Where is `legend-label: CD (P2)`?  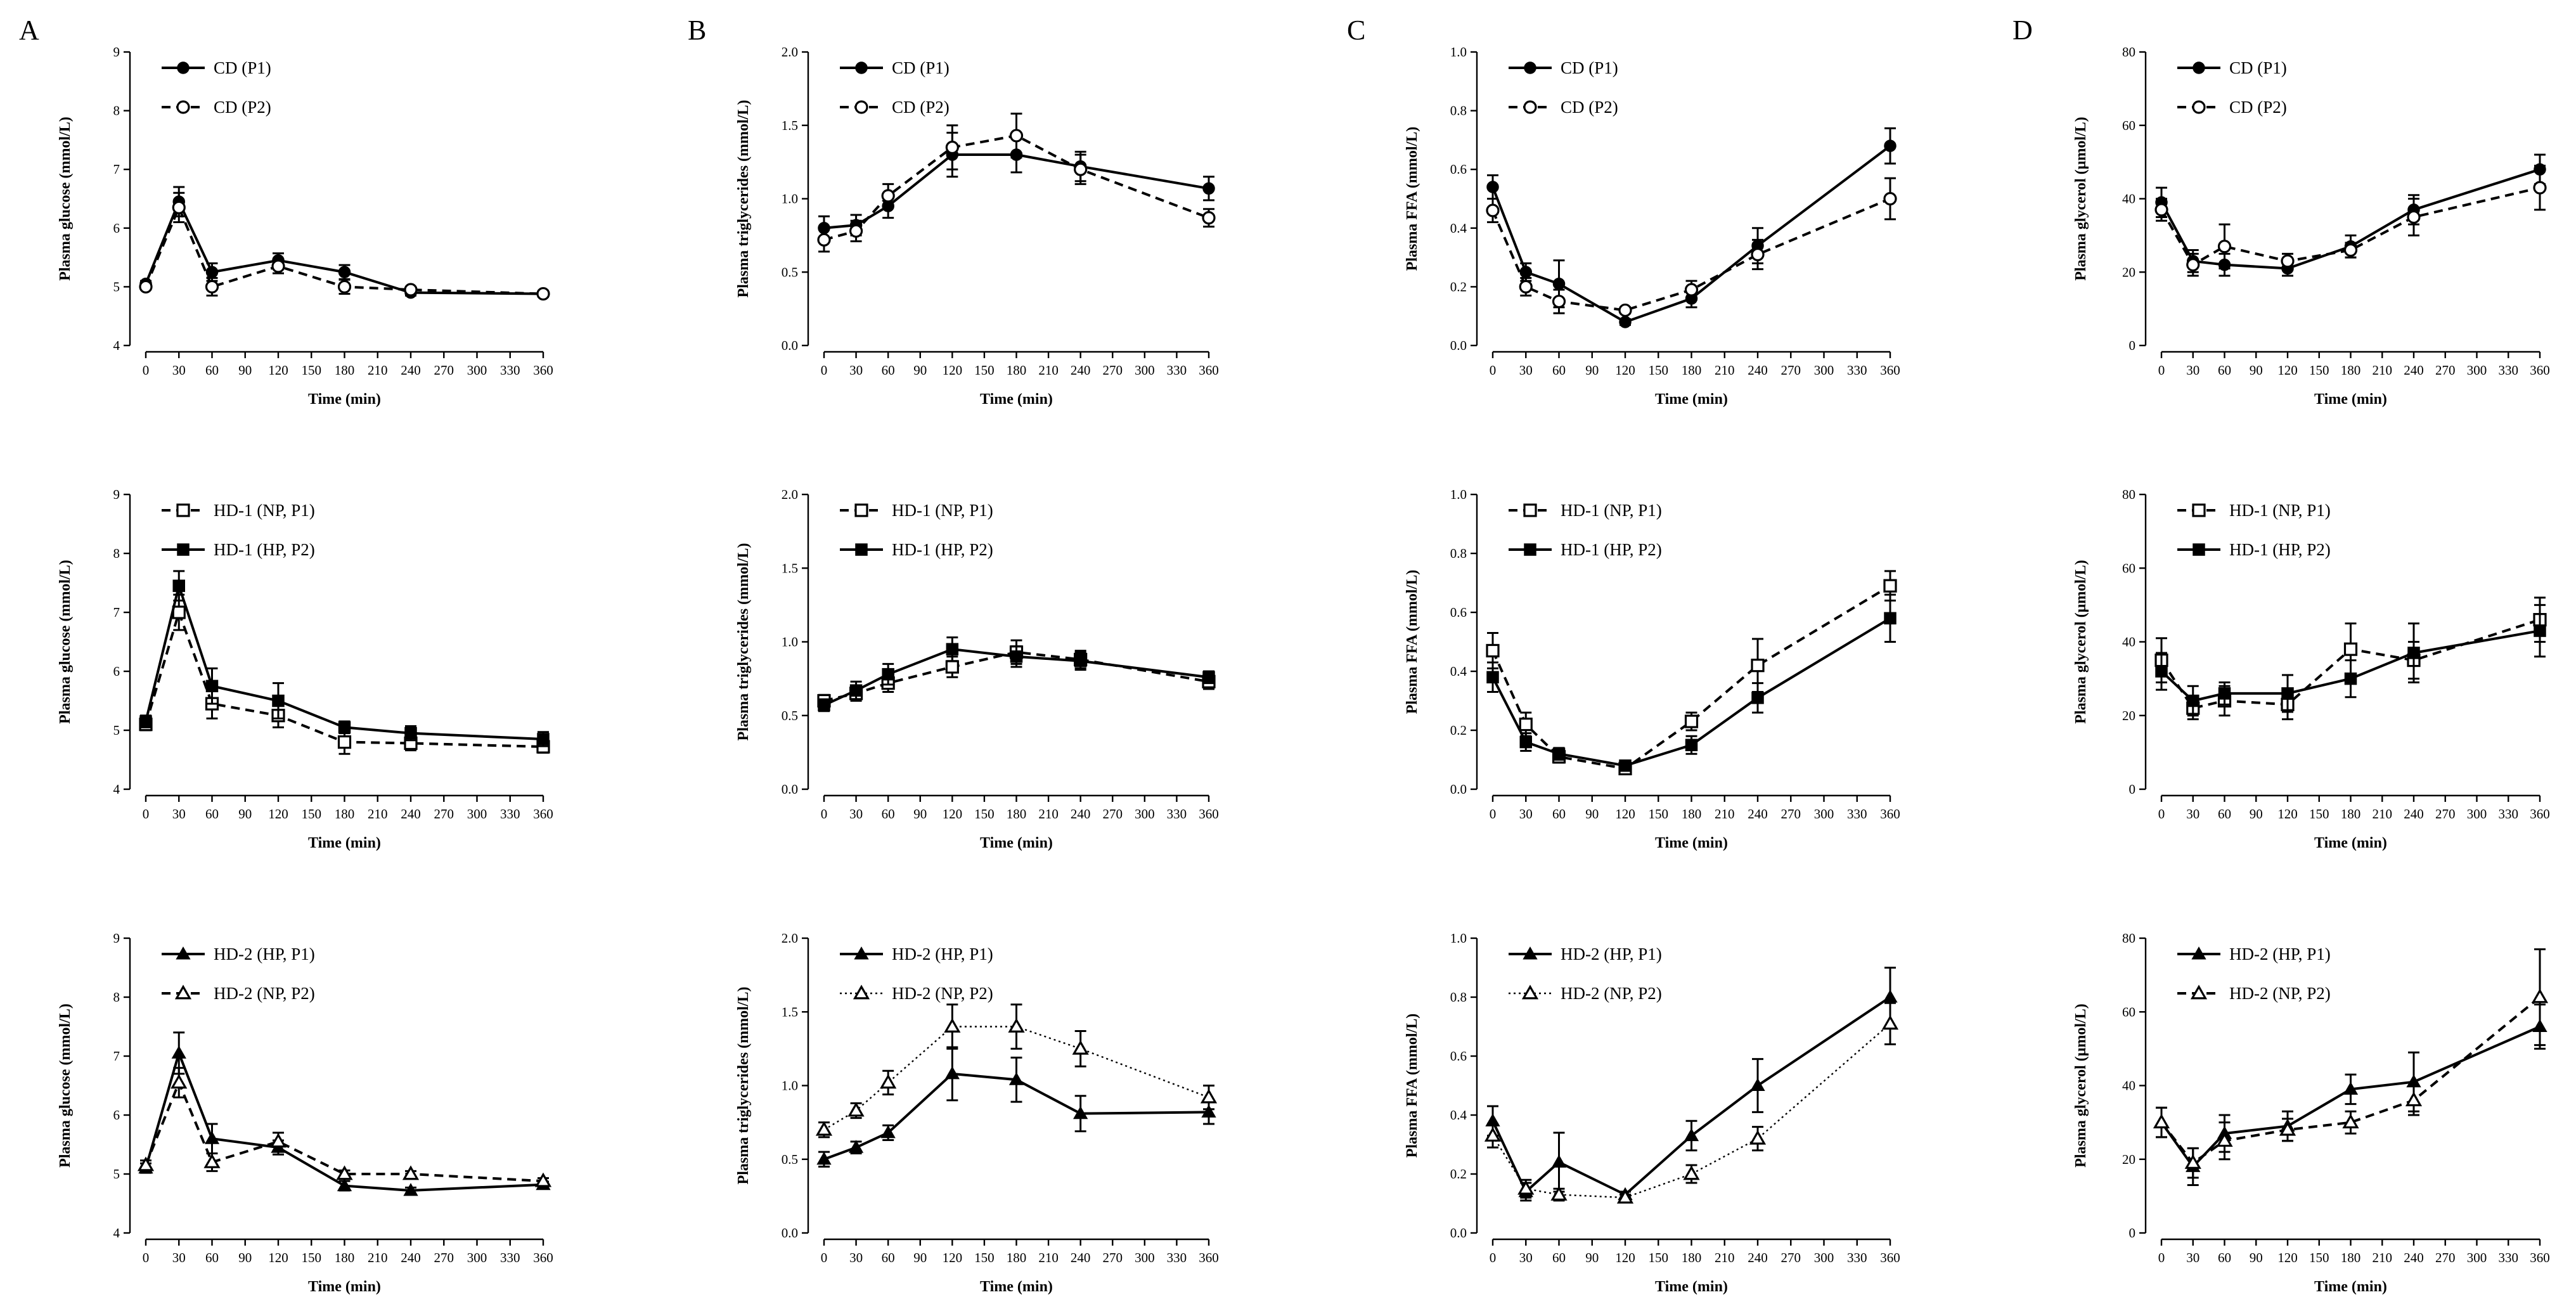
legend-label: CD (P2) is located at coordinates (2258, 107).